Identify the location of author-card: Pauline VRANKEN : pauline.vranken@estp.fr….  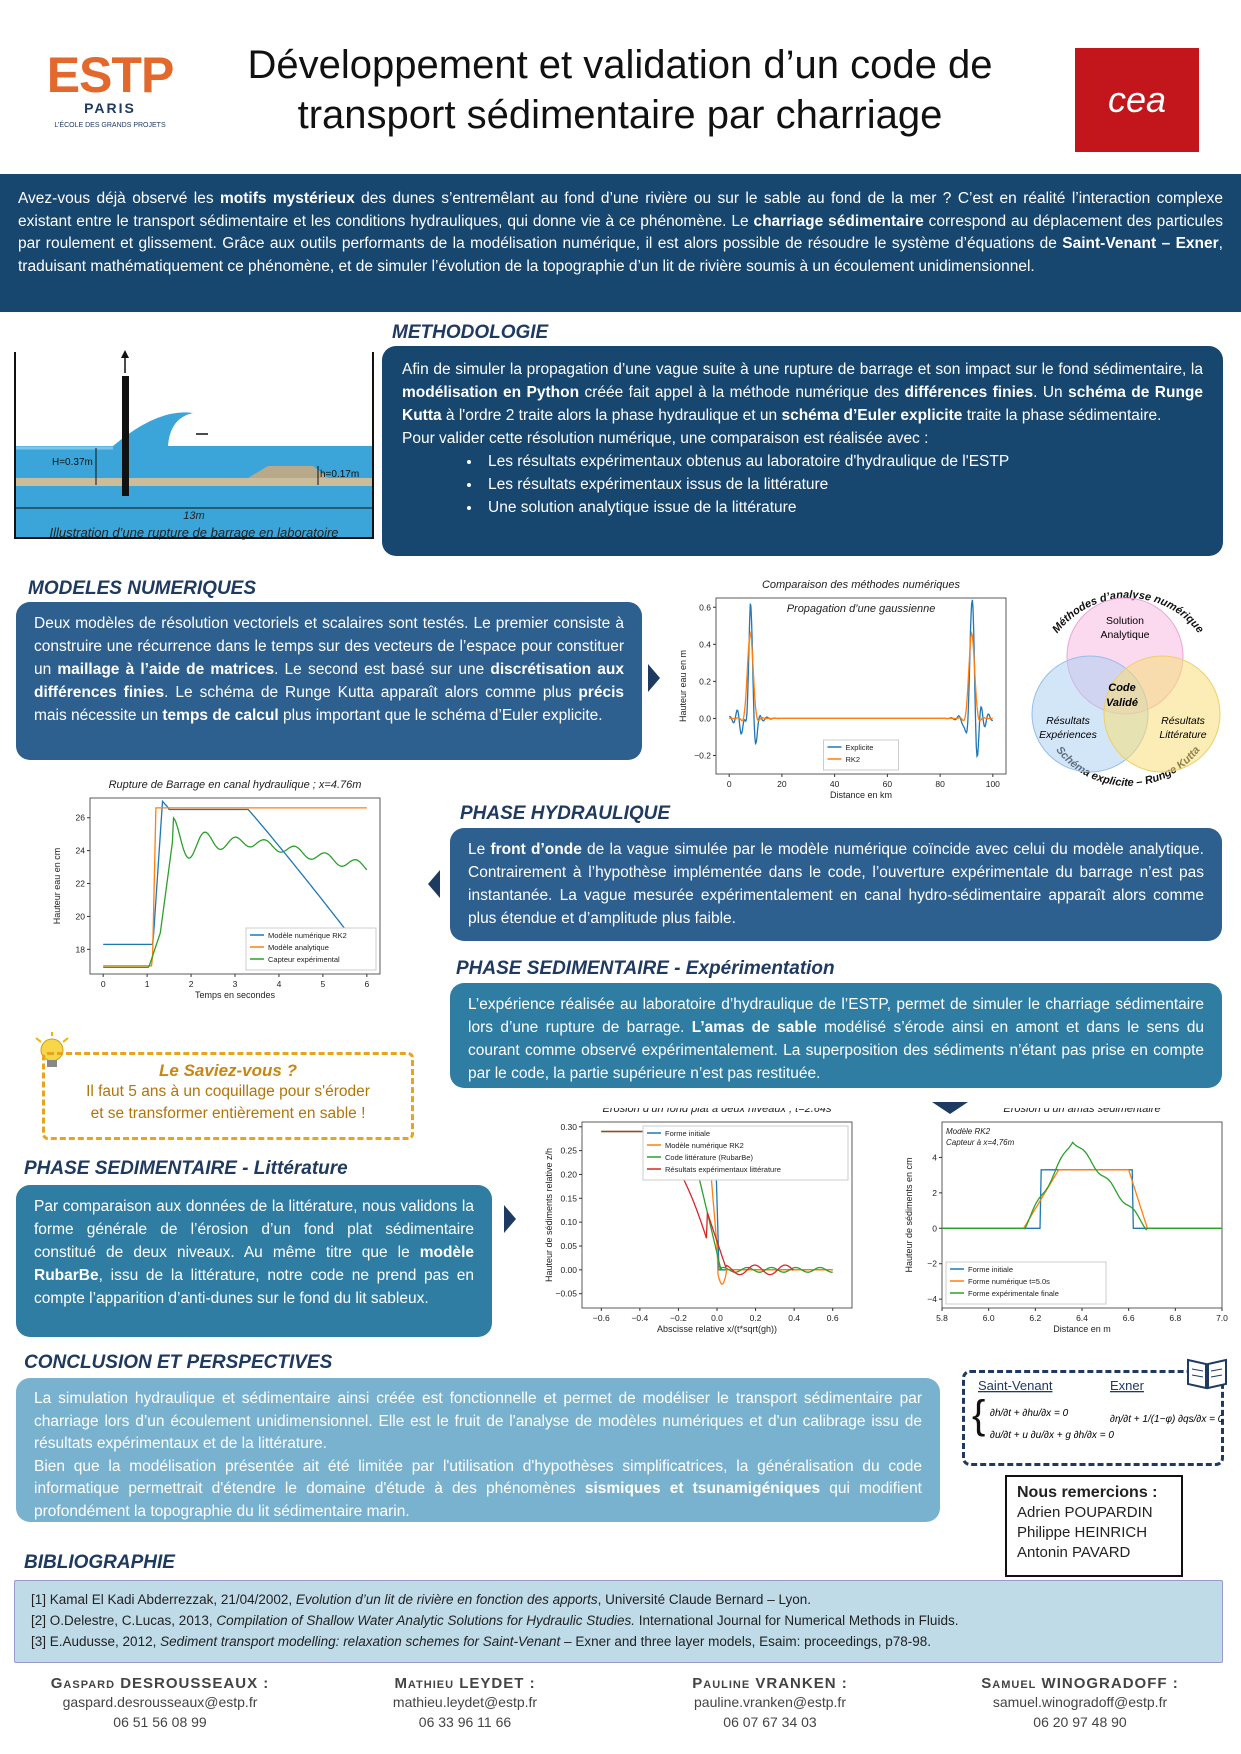
(770, 1702).